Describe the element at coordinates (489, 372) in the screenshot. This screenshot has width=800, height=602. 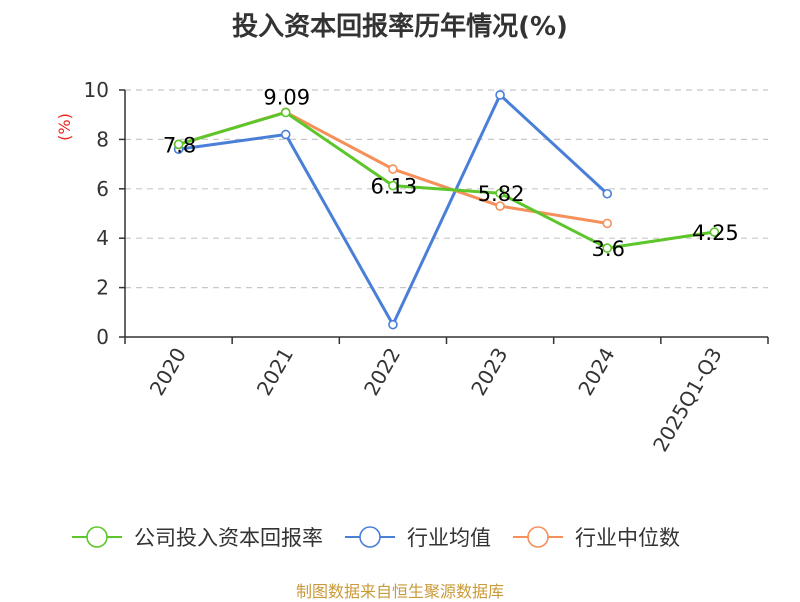
I see `x-tick-label: 2023` at that location.